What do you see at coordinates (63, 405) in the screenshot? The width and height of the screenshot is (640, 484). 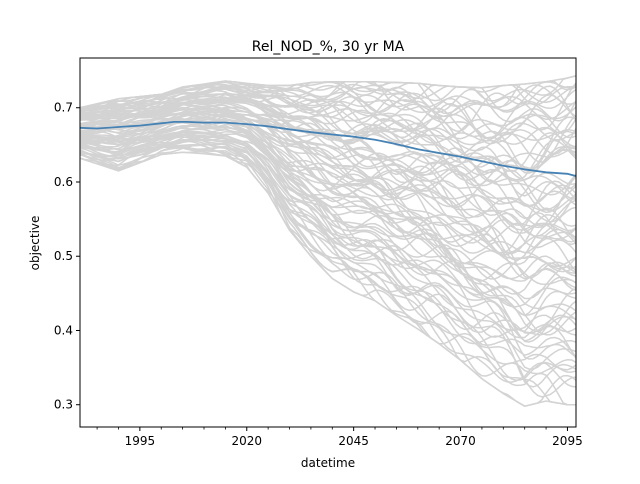 I see `y-tick-label: 0.3` at bounding box center [63, 405].